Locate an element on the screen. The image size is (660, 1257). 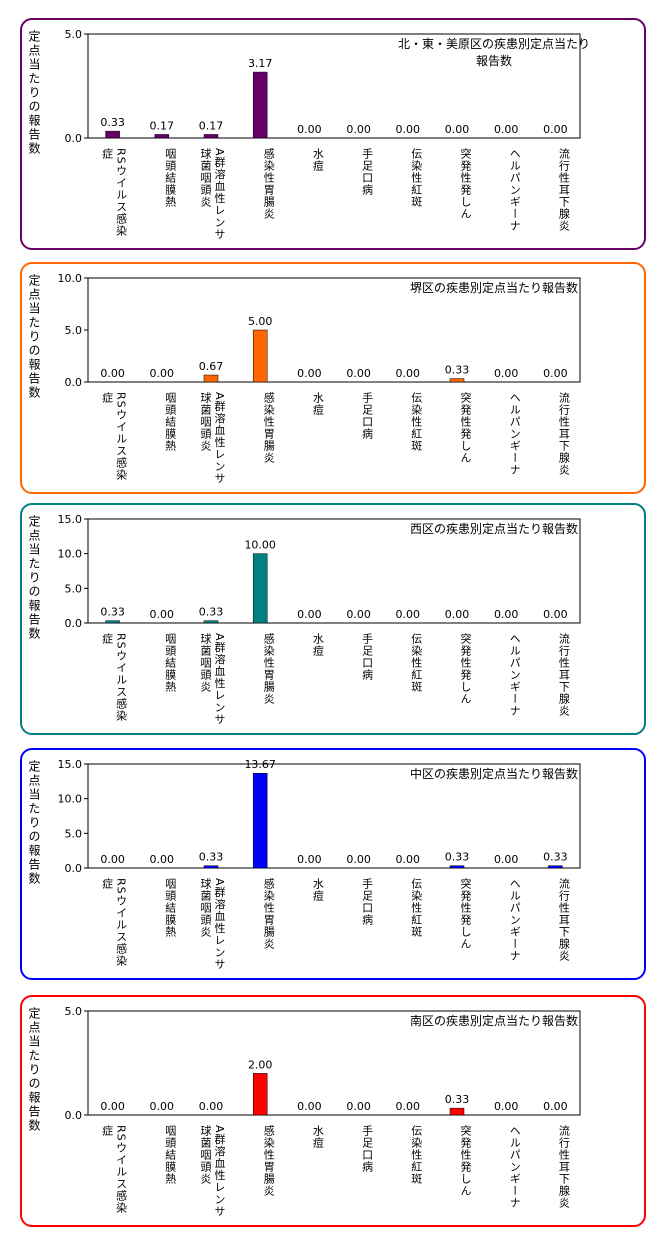
value-label: 0.67 is located at coordinates (211, 366).